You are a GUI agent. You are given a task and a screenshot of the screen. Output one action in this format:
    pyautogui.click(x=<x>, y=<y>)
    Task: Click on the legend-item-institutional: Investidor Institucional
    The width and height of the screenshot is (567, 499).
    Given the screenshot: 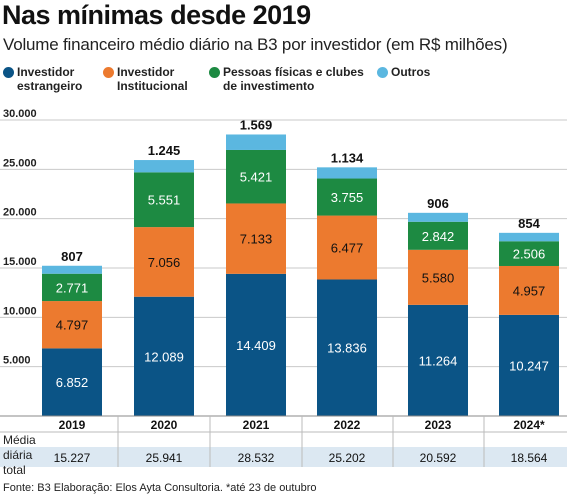 What is the action you would take?
    pyautogui.click(x=152, y=79)
    